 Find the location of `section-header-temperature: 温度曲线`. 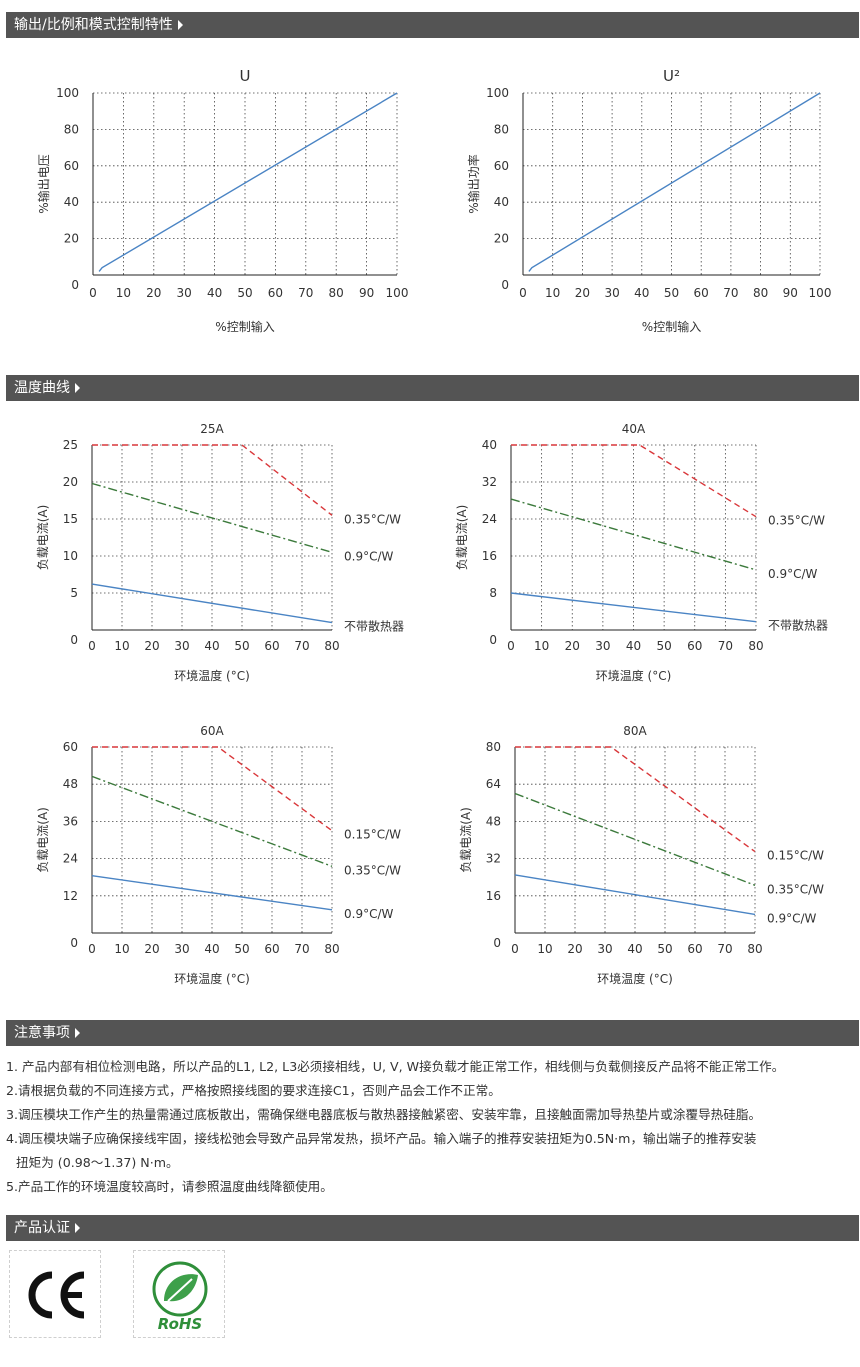

section-header-temperature: 温度曲线 is located at coordinates (432, 388).